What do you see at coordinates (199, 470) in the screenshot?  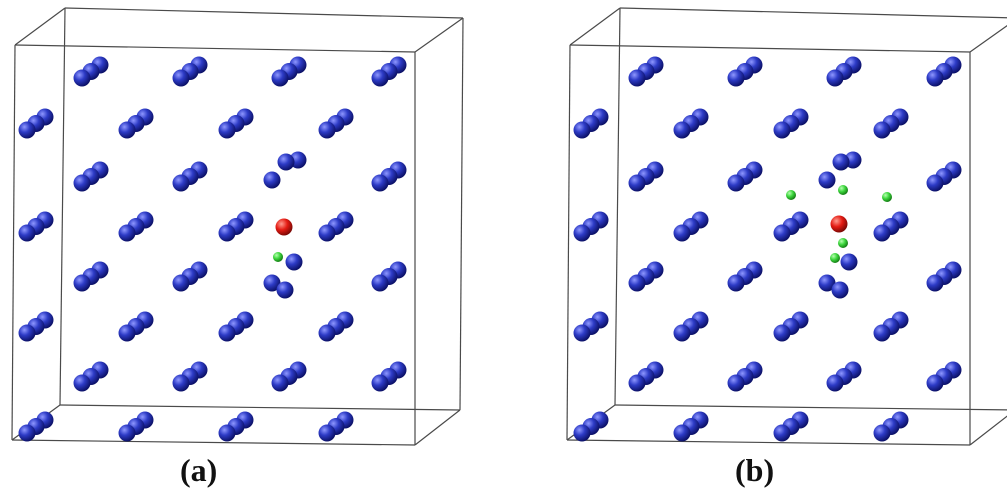 I see `panel-a-label: (a)` at bounding box center [199, 470].